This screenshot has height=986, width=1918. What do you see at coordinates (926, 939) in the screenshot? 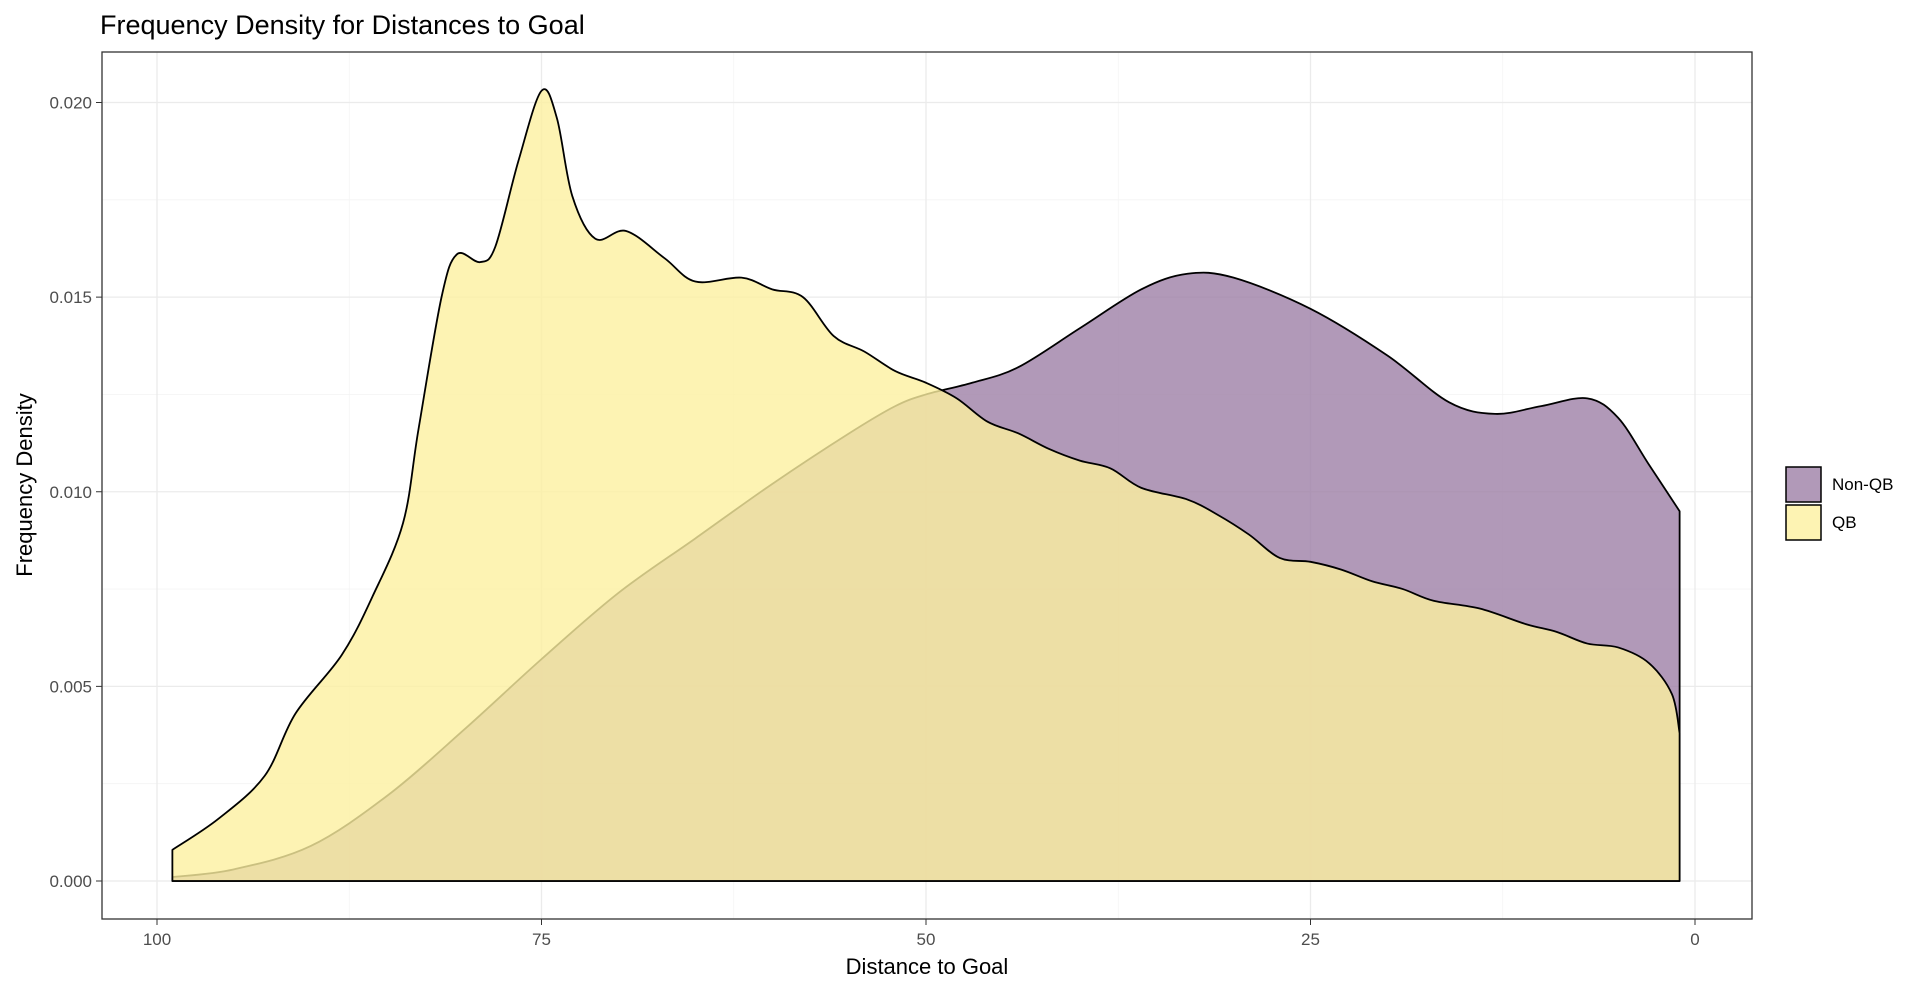
I see `x-tick-label: 50` at bounding box center [926, 939].